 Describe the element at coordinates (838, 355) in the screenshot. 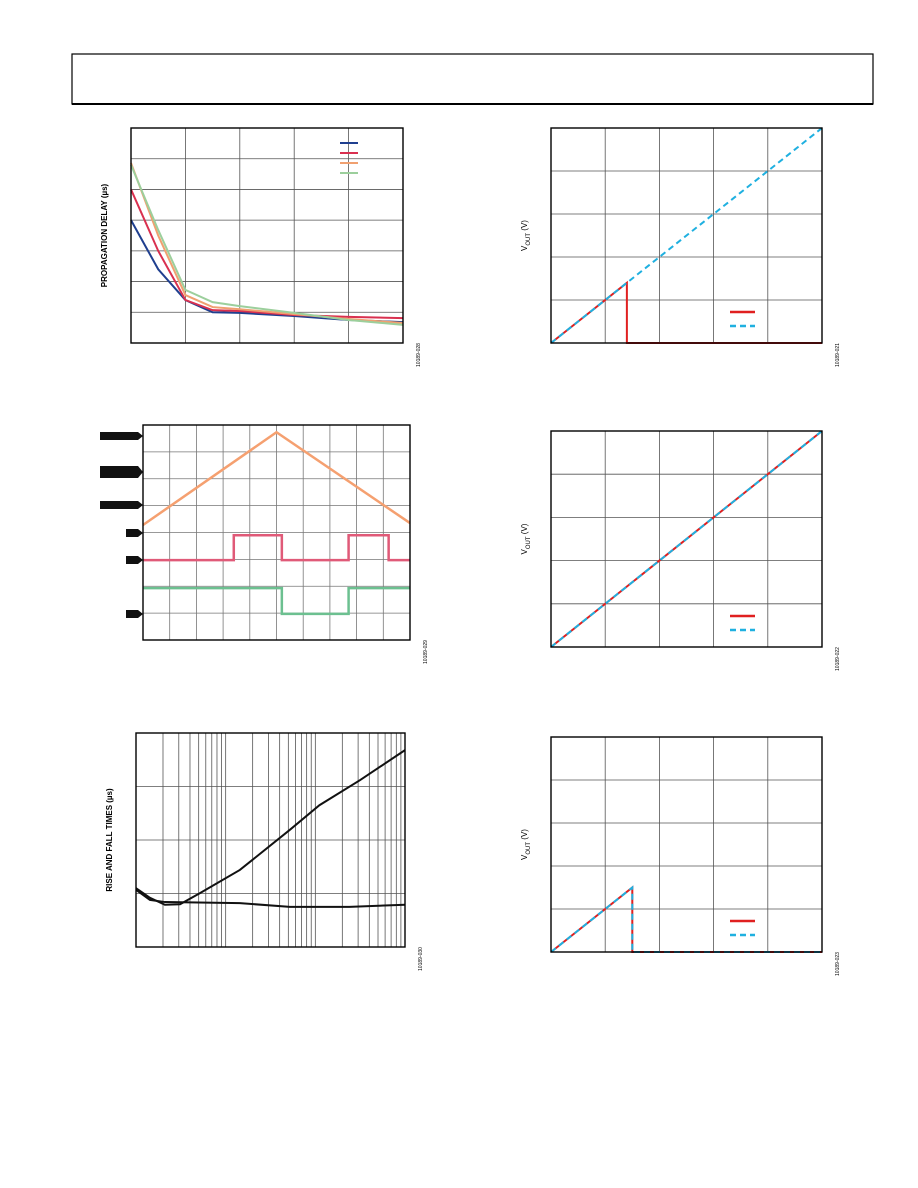

I see `figure-id: 10189-021` at that location.